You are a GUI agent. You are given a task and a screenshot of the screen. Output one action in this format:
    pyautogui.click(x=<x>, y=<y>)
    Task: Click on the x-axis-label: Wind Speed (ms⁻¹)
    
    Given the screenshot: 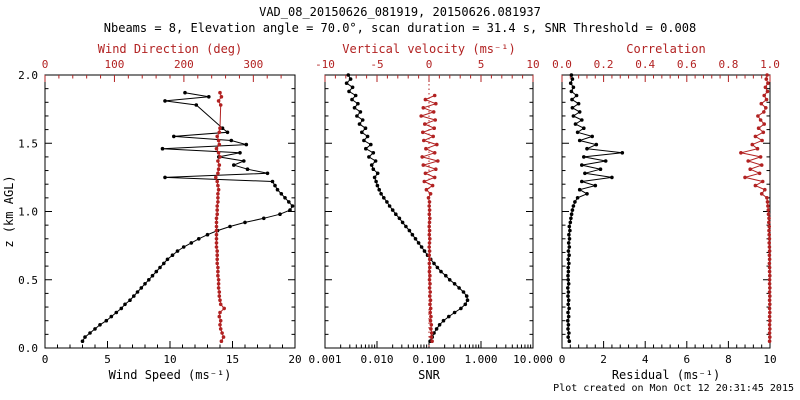 What is the action you would take?
    pyautogui.click(x=170, y=375)
    